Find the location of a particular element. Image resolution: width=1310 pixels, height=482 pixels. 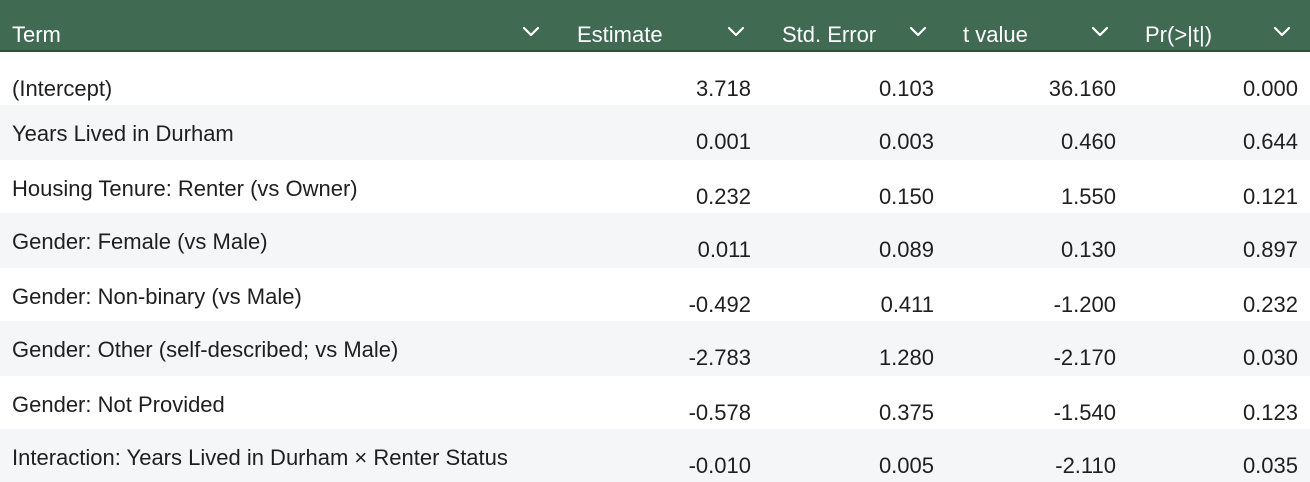

estimate-cell: 3.718 is located at coordinates (723, 88).